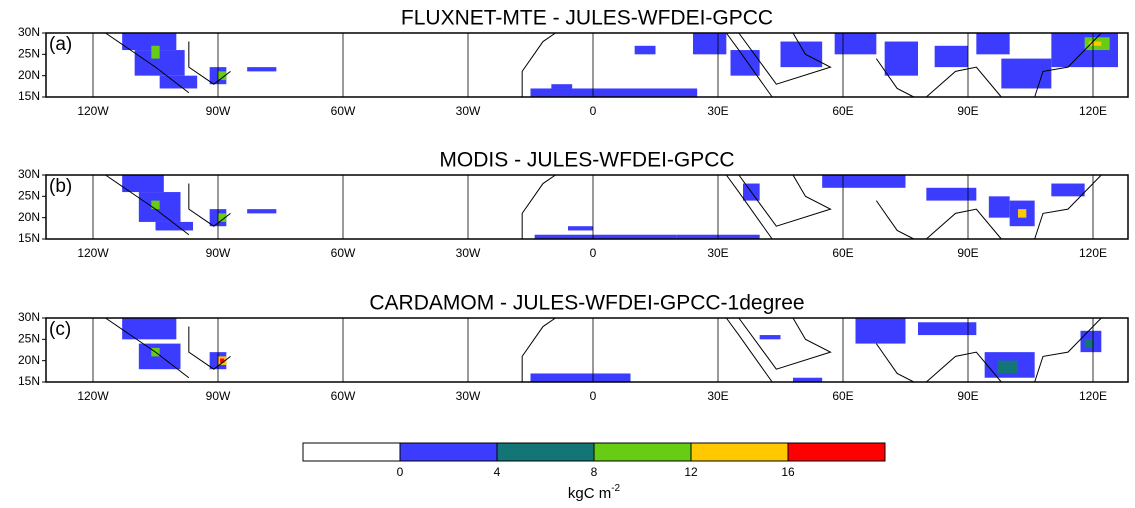 This screenshot has width=1135, height=508. I want to click on panel-title: CARDAMOM - JULES-WFDEI-GPCC-1degree, so click(586, 303).